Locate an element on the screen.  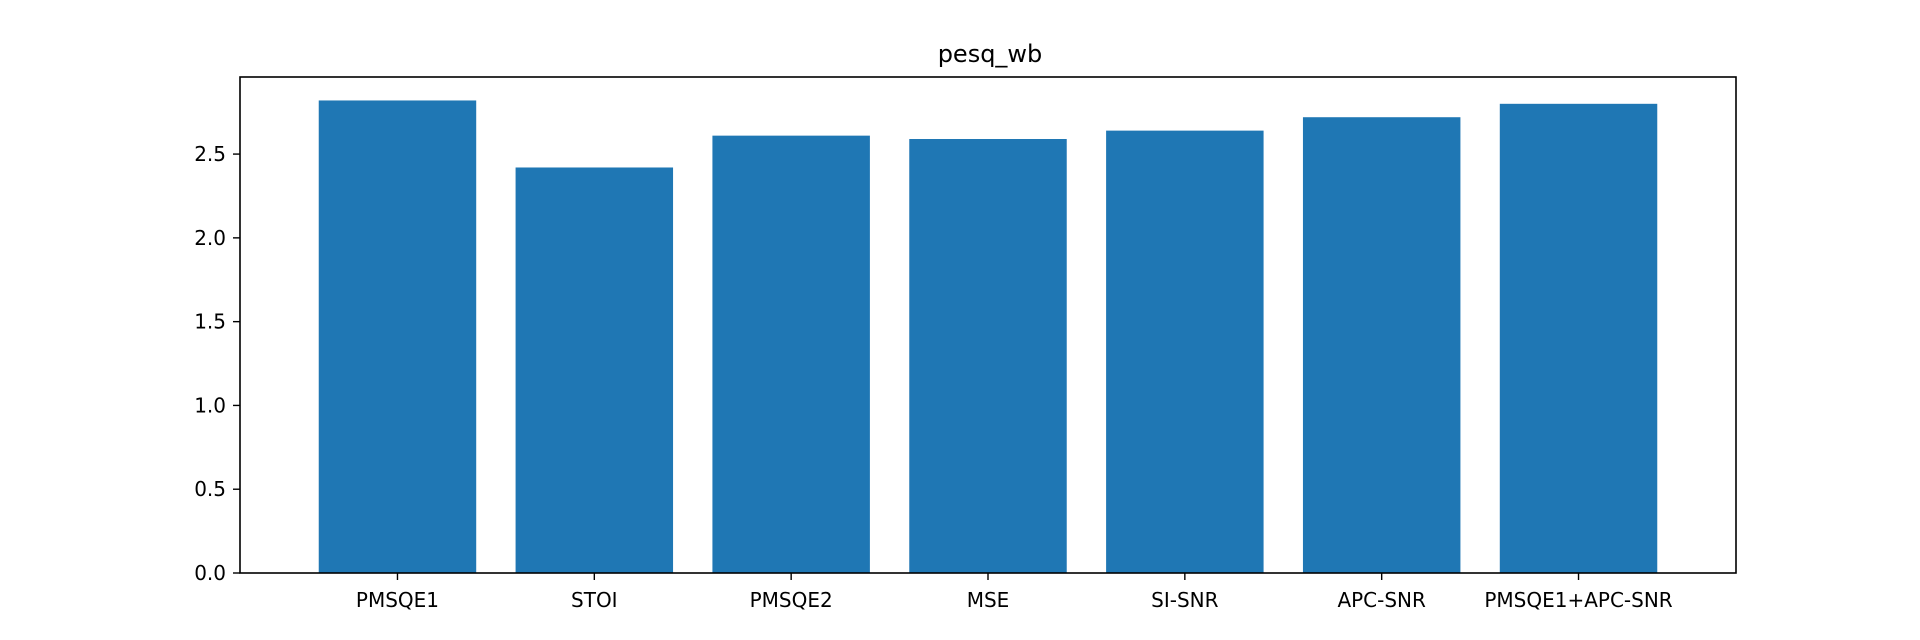
x-tick-label: SI-SNR is located at coordinates (1184, 600).